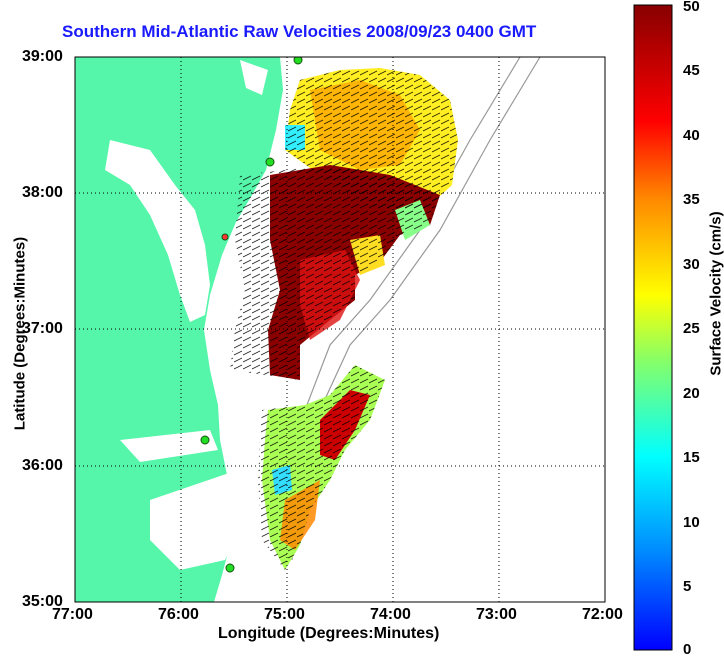 Image resolution: width=724 pixels, height=659 pixels. Describe the element at coordinates (691, 135) in the screenshot. I see `colorbar-tick-40: 40` at that location.